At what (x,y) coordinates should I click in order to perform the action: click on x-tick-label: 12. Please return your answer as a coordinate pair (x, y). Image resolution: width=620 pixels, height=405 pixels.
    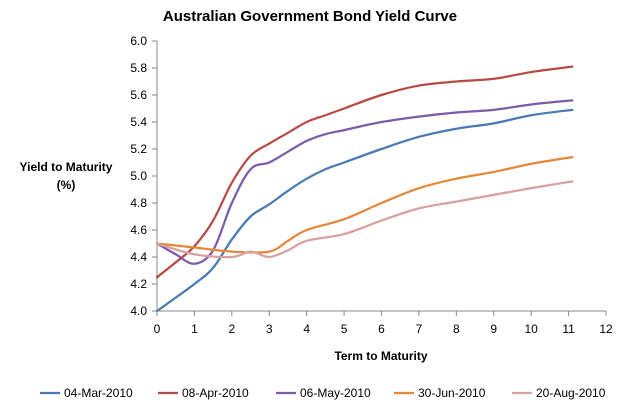
    Looking at the image, I should click on (606, 329).